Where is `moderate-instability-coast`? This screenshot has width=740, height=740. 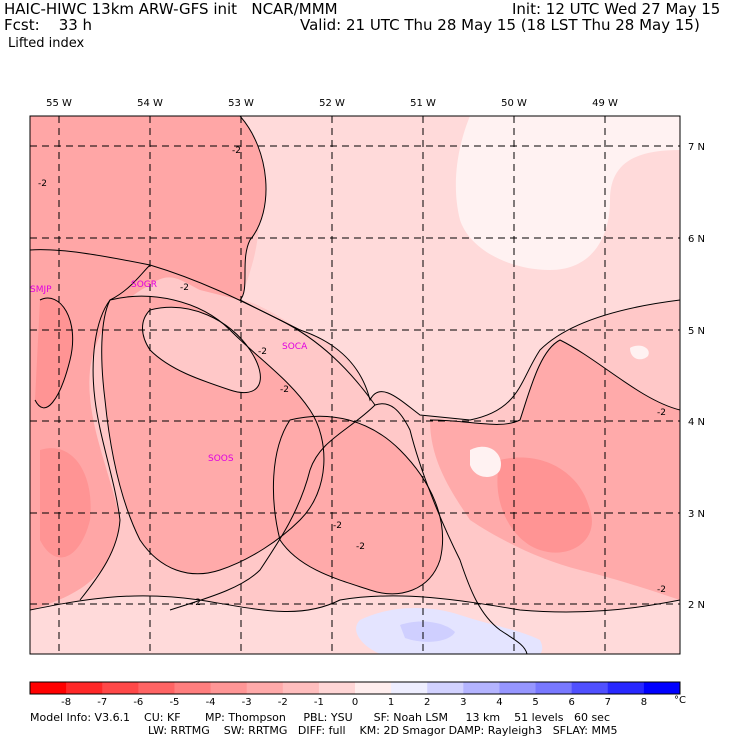 moderate-instability-coast is located at coordinates (358, 505).